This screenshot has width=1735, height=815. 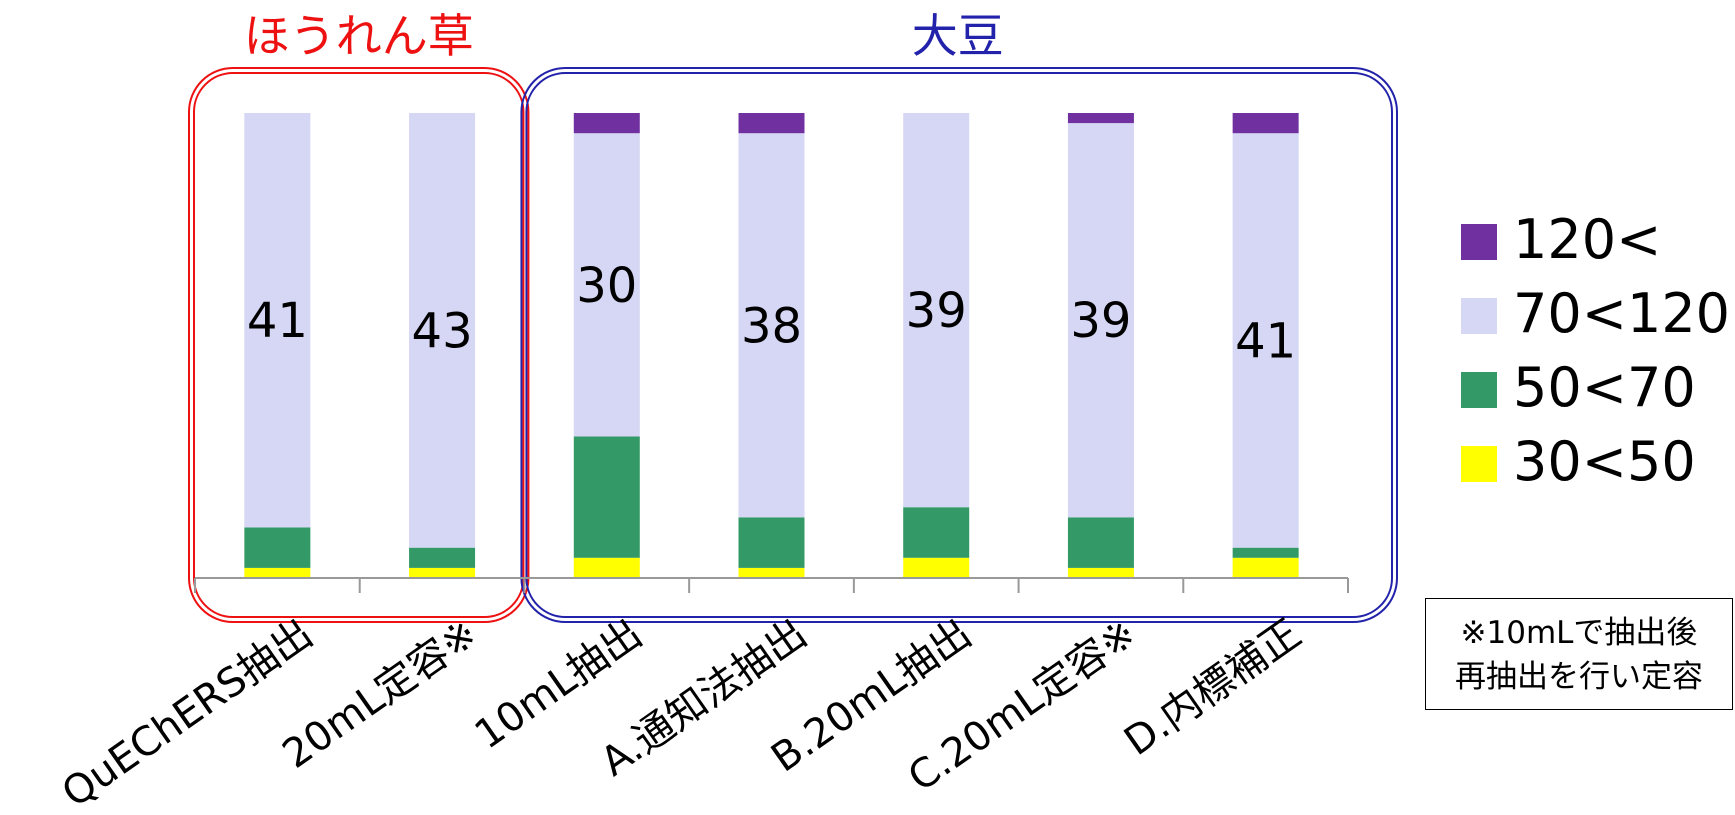 I want to click on x-tick-label-6: D.内標補正, so click(x=1212, y=688).